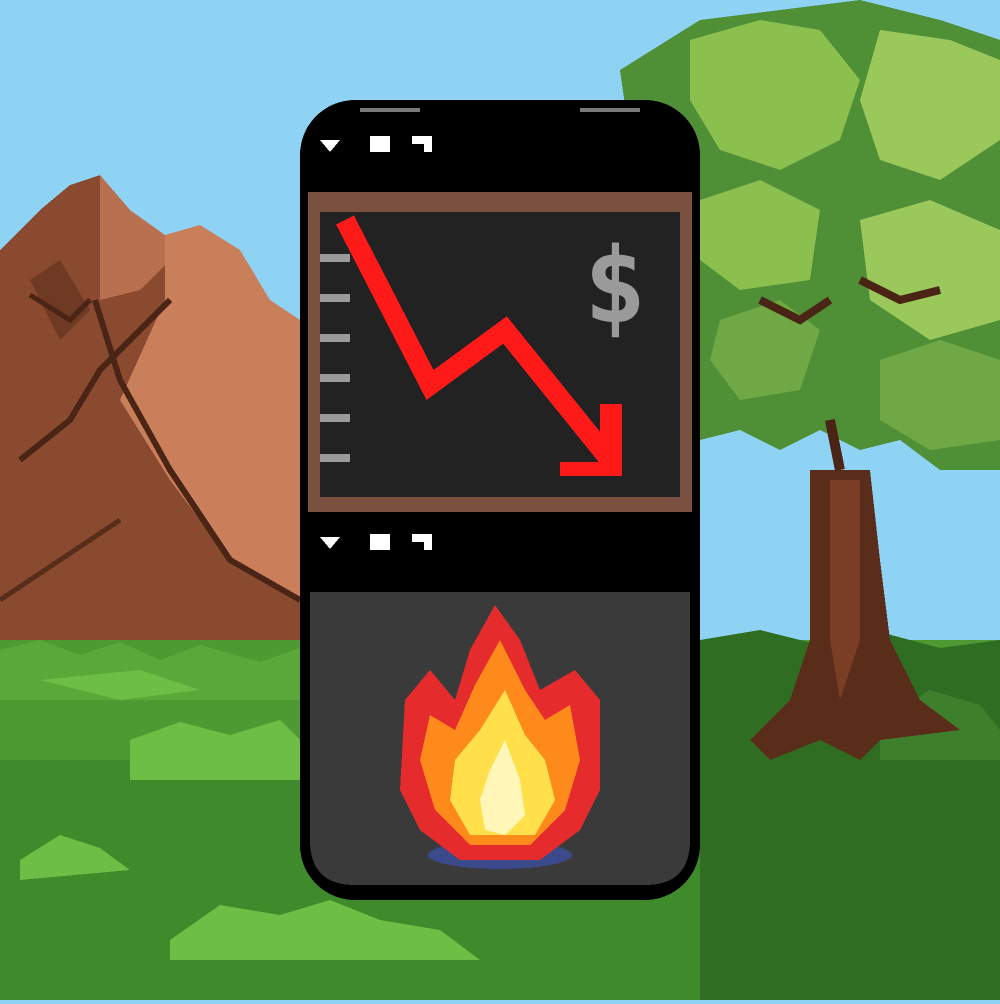 The height and width of the screenshot is (1004, 1000). I want to click on chart-screen: $, so click(500, 352).